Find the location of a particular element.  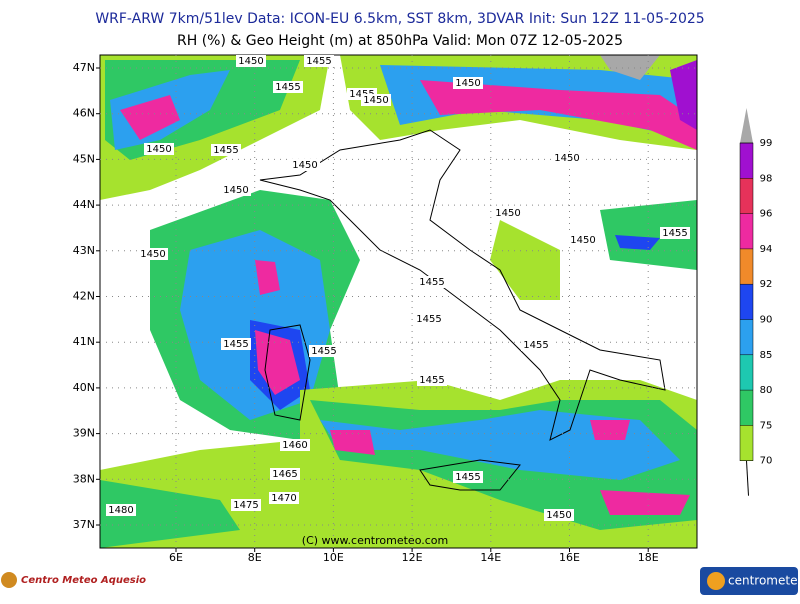

colorbar-tick-label: 85 is located at coordinates (766, 355).